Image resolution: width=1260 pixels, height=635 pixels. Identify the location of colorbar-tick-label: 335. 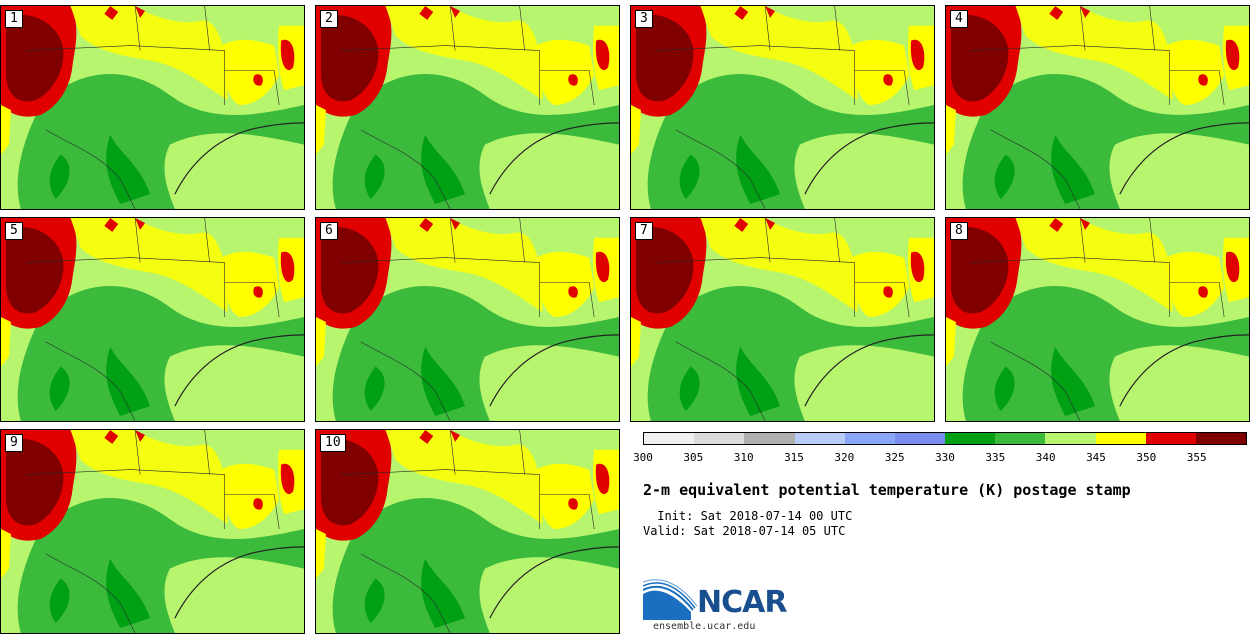
(995, 457).